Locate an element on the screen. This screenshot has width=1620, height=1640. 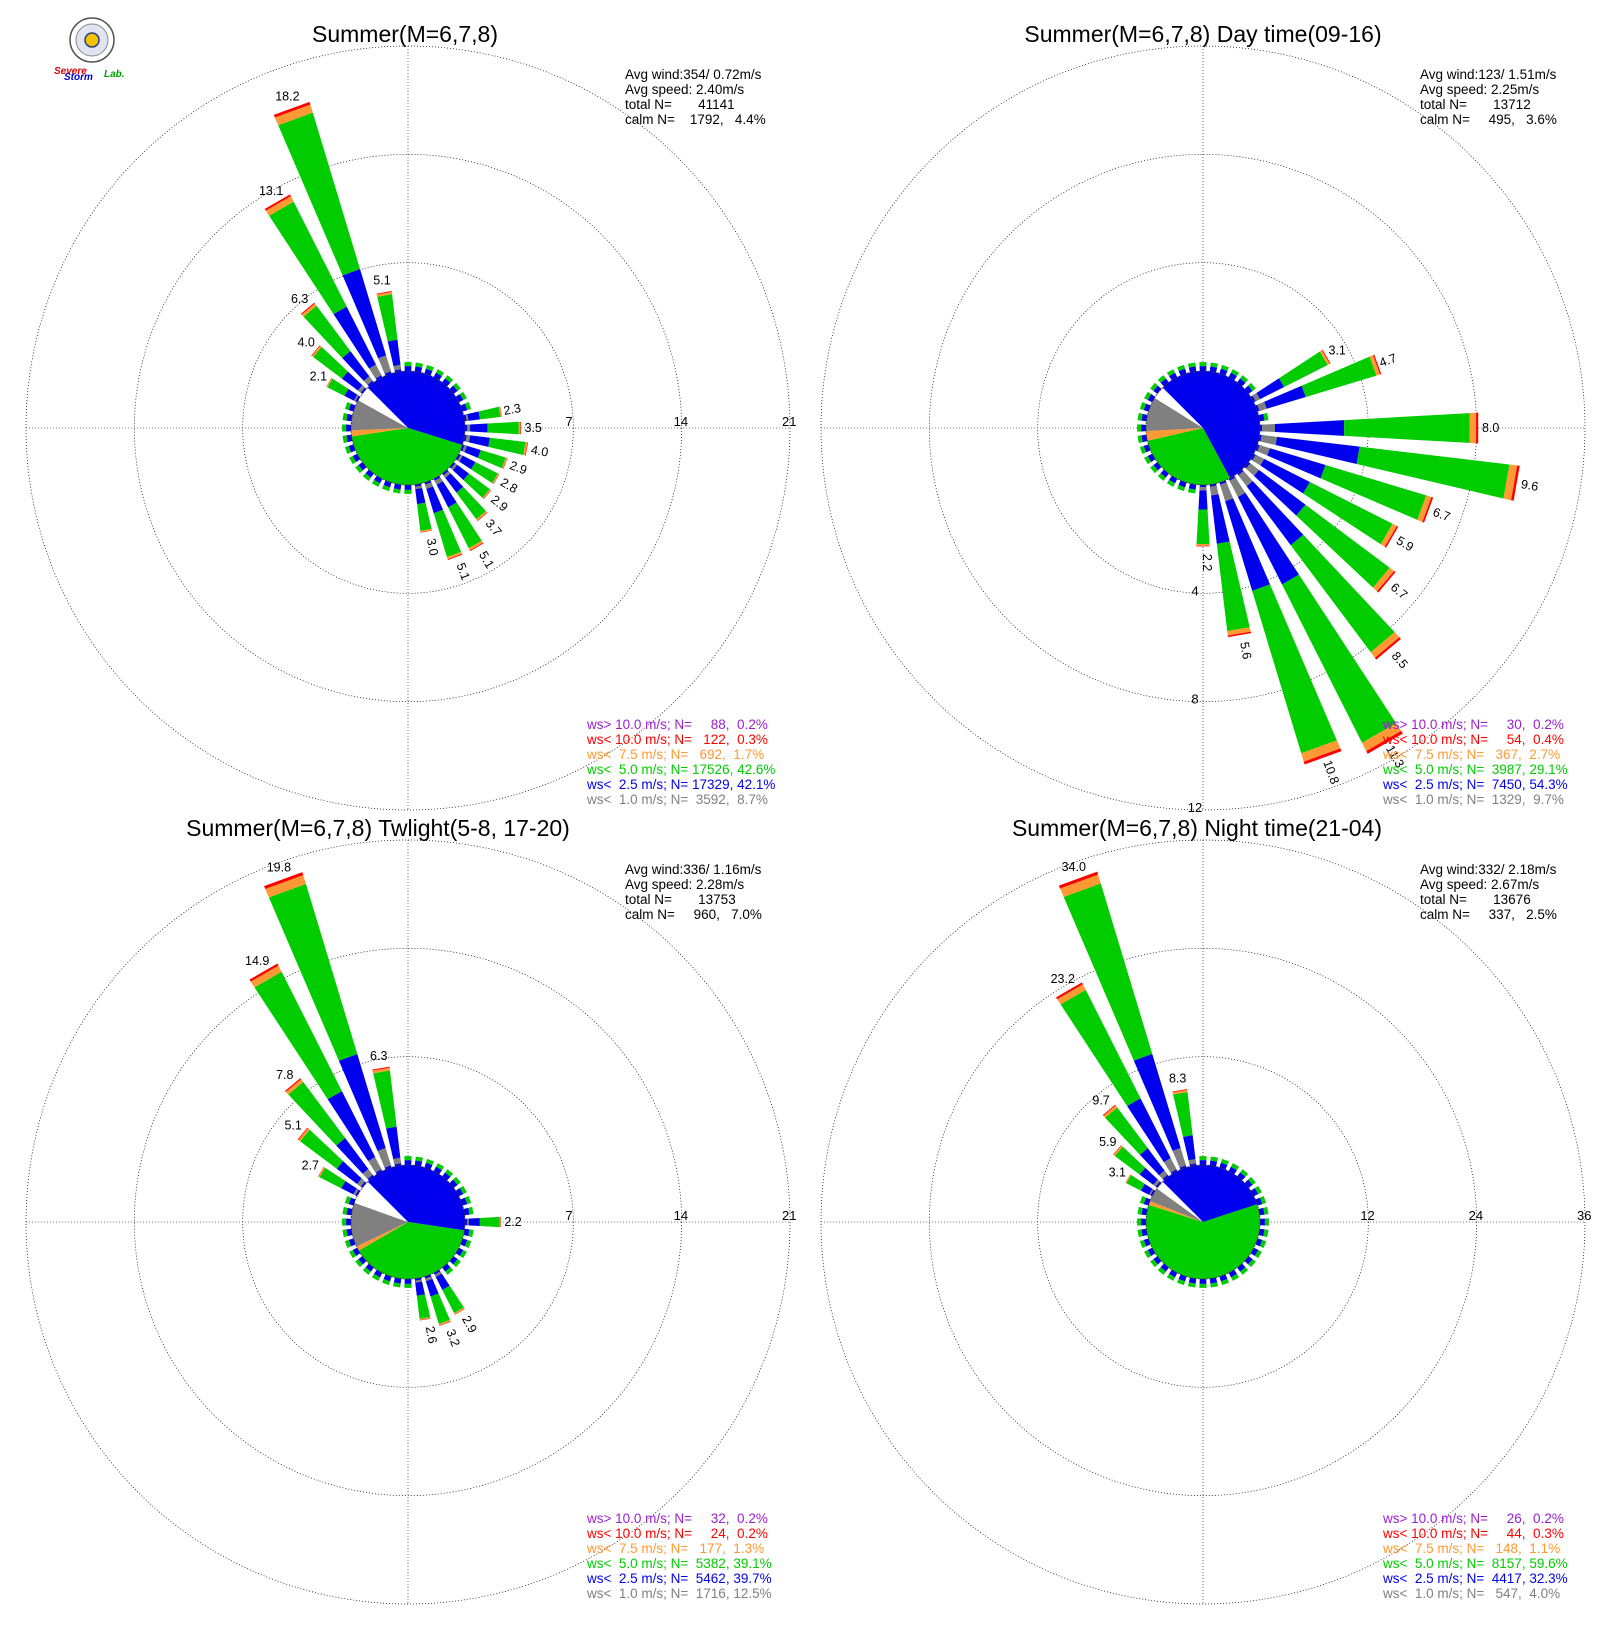
petal-value-label: 10.8 is located at coordinates (1330, 772).